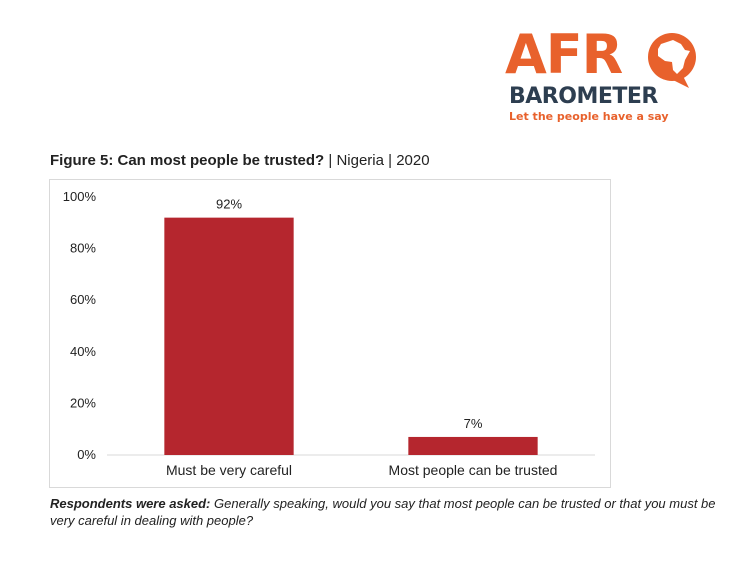 This screenshot has width=755, height=562. I want to click on y-tick-label: 80%, so click(83, 248).